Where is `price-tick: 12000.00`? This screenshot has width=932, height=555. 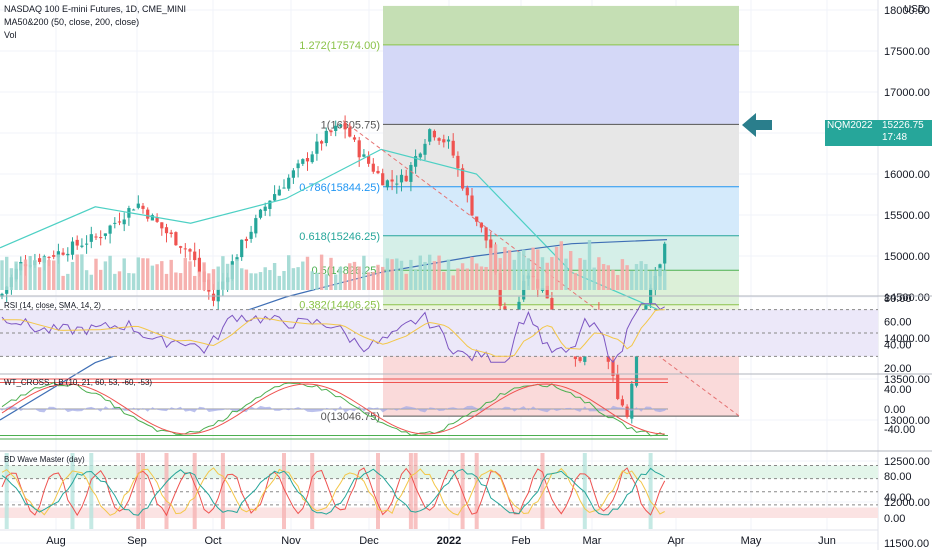
price-tick: 12000.00 is located at coordinates (907, 503).